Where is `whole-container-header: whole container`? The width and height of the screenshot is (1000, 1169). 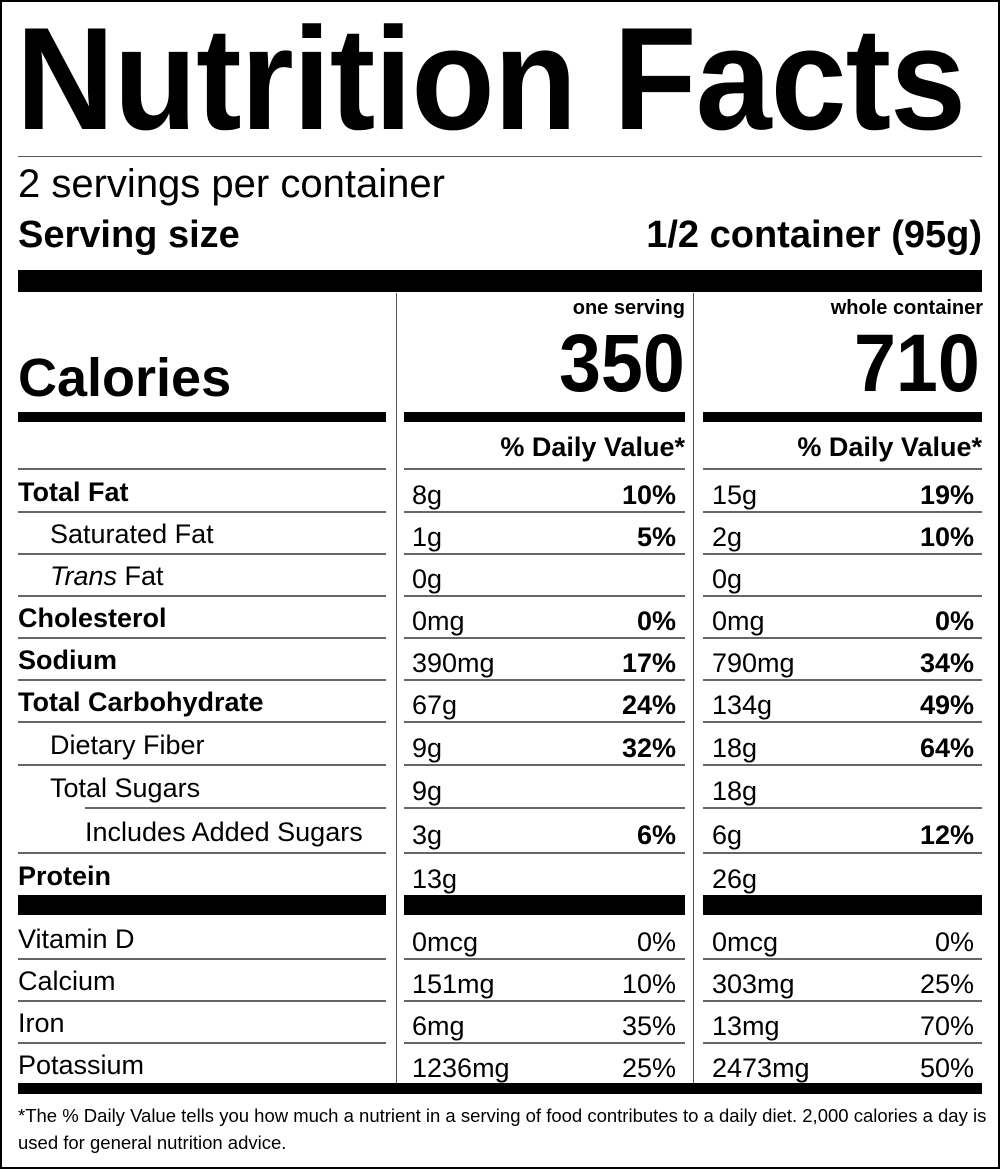
whole-container-header: whole container is located at coordinates (906, 308).